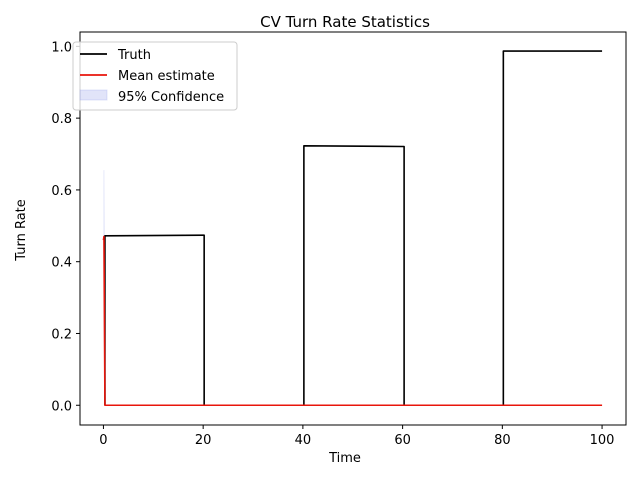 The image size is (640, 480). I want to click on y-tick-label: 0.2, so click(61, 334).